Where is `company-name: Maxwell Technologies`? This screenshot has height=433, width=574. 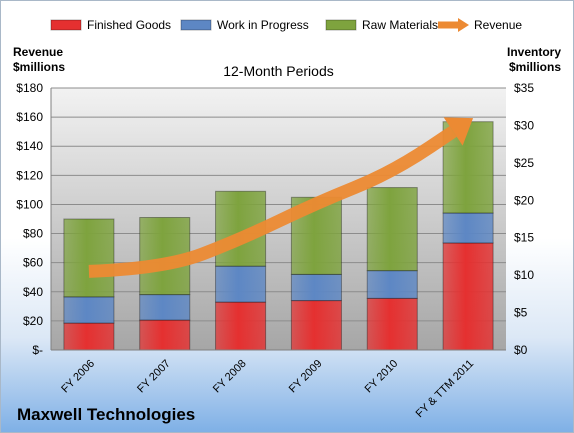 company-name: Maxwell Technologies is located at coordinates (106, 414).